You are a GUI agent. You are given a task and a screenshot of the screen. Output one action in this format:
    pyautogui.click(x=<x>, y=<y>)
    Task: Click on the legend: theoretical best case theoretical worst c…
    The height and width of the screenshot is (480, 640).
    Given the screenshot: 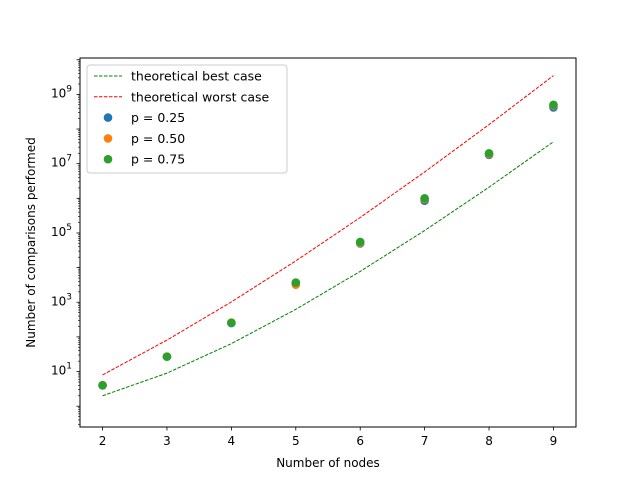 What is the action you would take?
    pyautogui.click(x=187, y=119)
    